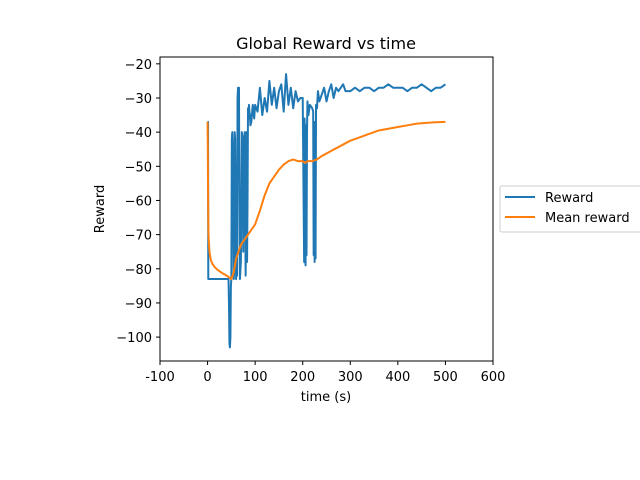  Describe the element at coordinates (255, 377) in the screenshot. I see `x-tick-label: 100` at that location.